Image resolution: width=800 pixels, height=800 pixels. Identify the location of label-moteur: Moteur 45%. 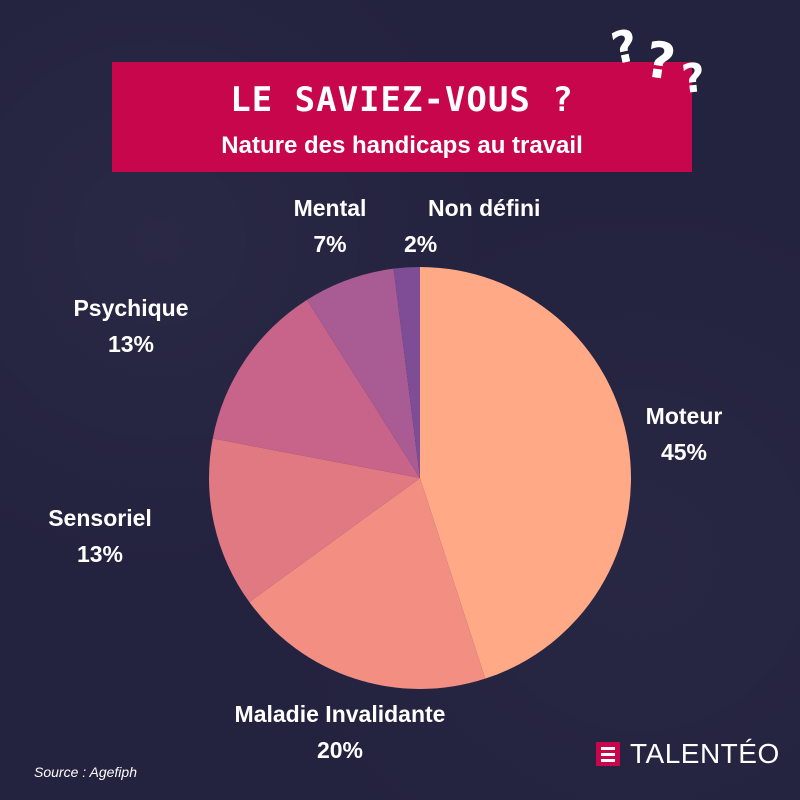
(684, 434).